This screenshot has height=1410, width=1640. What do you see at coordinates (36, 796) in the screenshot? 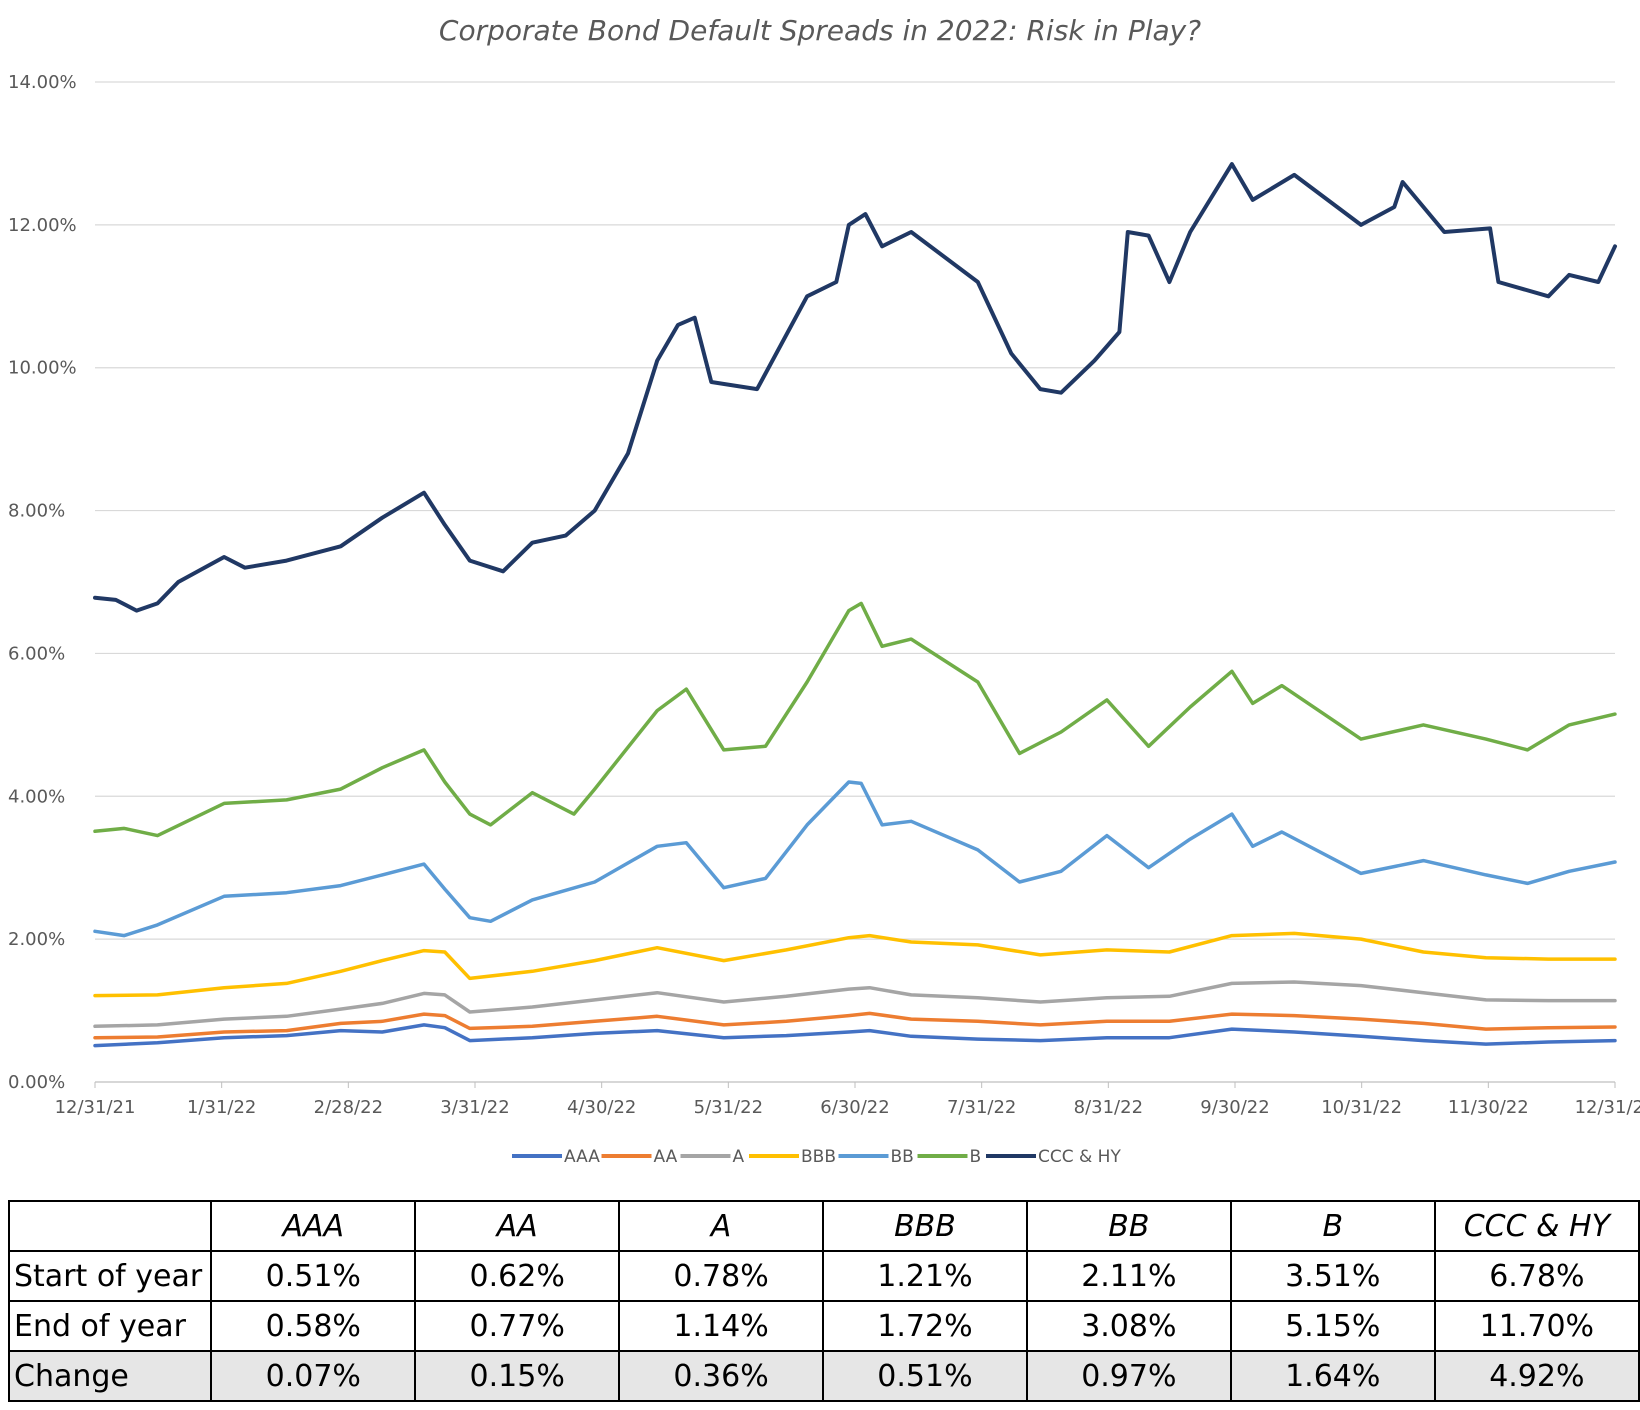
I see `y-tick-label: 4.00%` at bounding box center [36, 796].